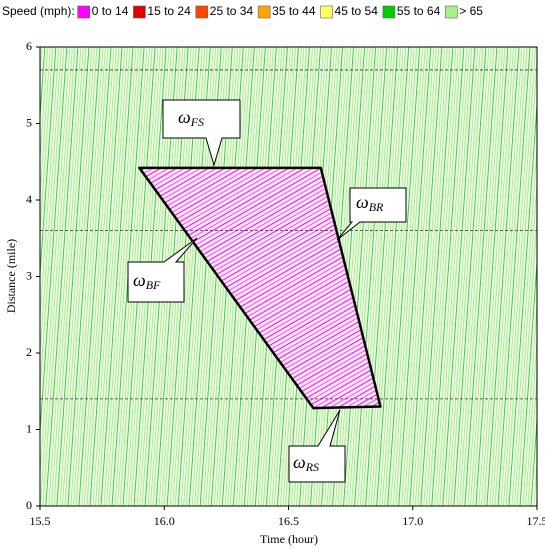 The width and height of the screenshot is (545, 550). I want to click on legend-label: > 65, so click(471, 11).